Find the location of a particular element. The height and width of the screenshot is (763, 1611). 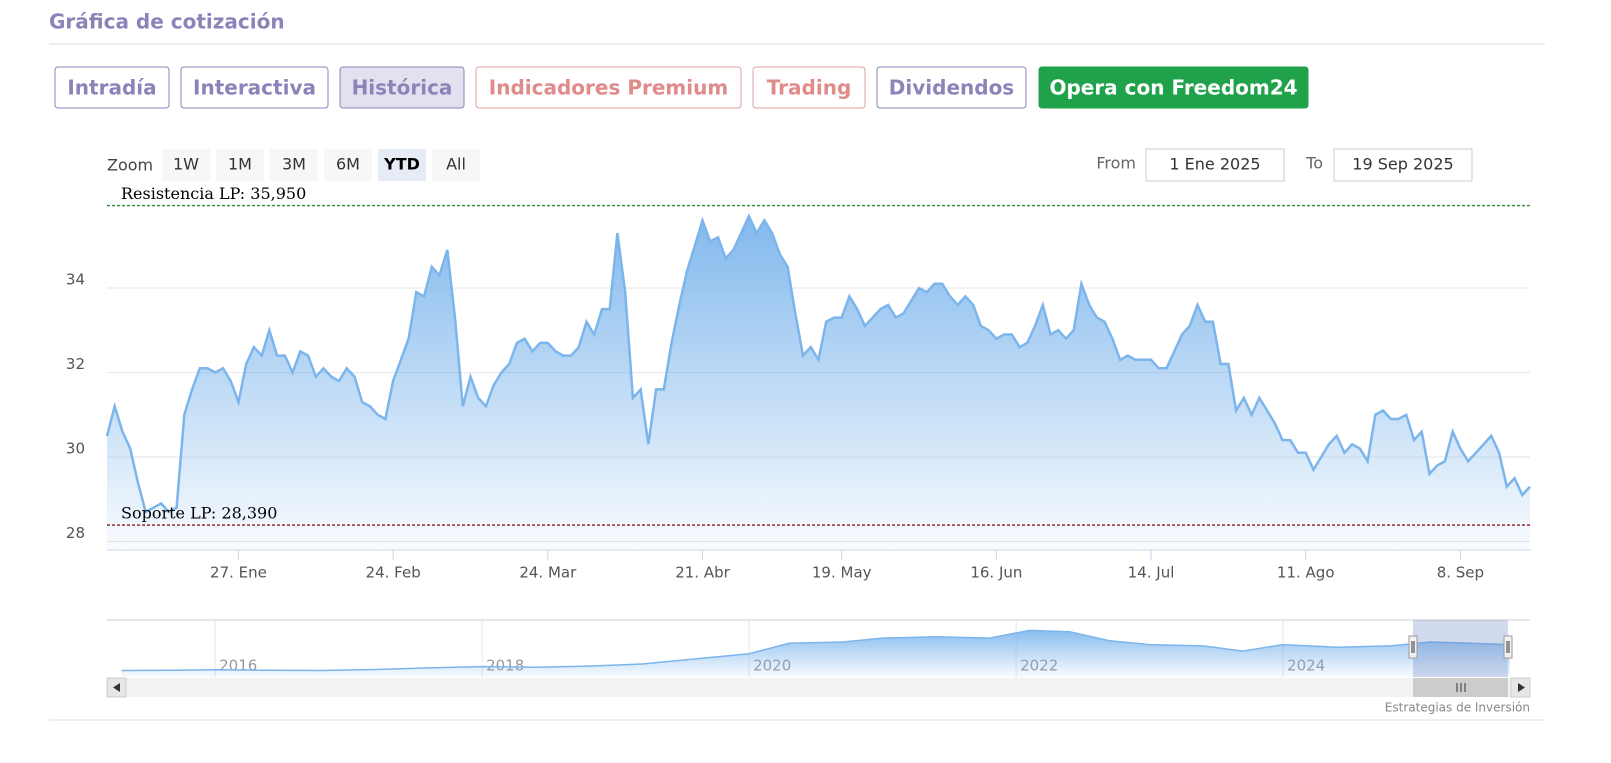

zoom-label: Zoom is located at coordinates (130, 165).